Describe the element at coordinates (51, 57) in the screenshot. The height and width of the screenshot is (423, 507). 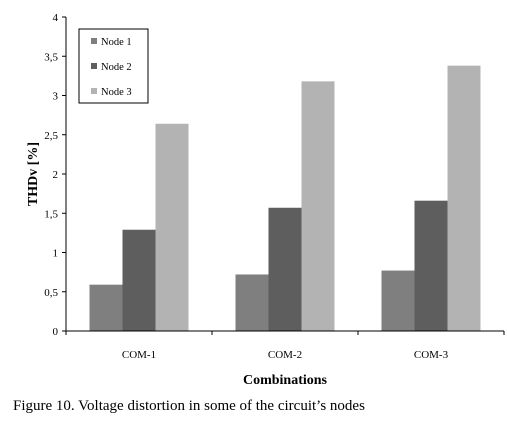
I see `y-tick-label: 3,5` at that location.